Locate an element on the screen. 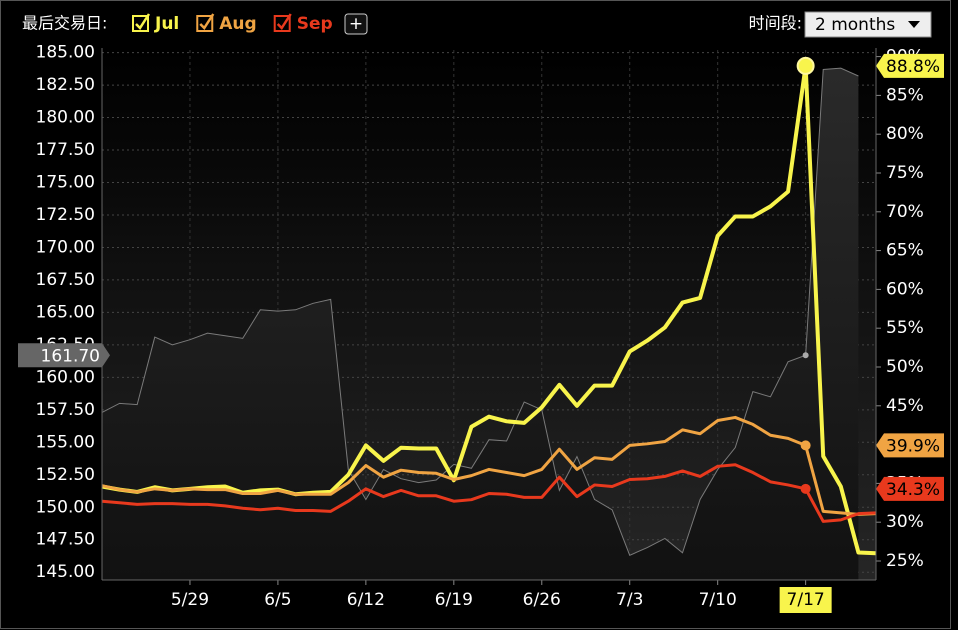 The image size is (958, 630). y2-tick-label: 80% is located at coordinates (905, 134).